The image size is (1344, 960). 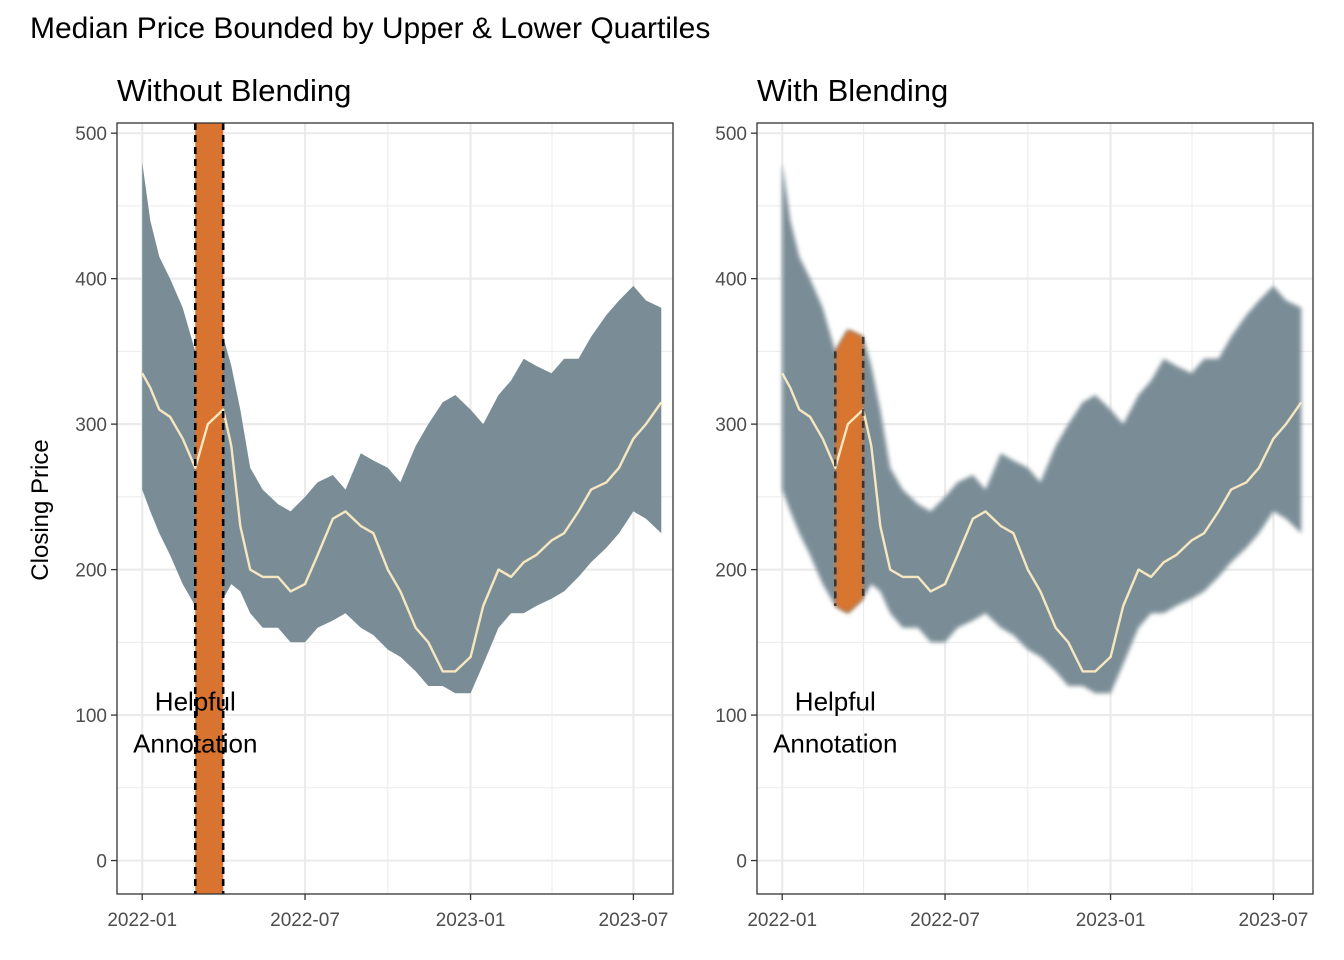 What do you see at coordinates (234, 90) in the screenshot?
I see `panel-title: Without Blending` at bounding box center [234, 90].